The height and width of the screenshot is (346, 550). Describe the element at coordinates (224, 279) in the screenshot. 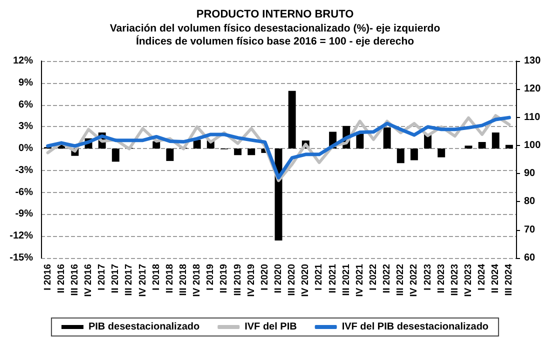

I see `x-tick-label: II 2019` at that location.